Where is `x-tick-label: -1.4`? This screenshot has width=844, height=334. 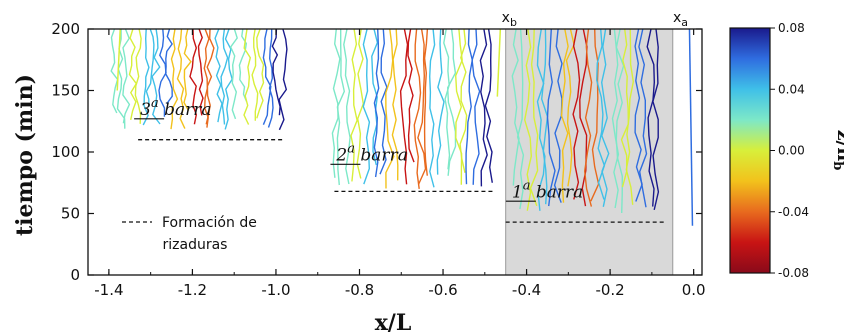 x-tick-label: -1.4 is located at coordinates (108, 290).